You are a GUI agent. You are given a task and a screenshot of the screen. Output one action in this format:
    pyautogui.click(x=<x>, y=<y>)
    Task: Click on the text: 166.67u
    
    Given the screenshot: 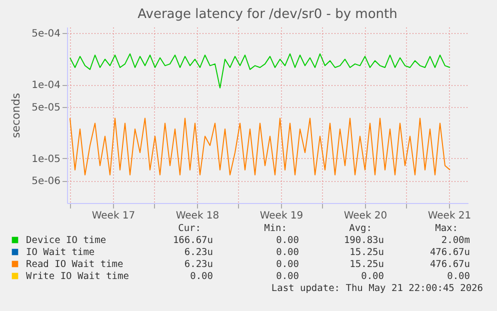 What is the action you would take?
    pyautogui.click(x=192, y=240)
    